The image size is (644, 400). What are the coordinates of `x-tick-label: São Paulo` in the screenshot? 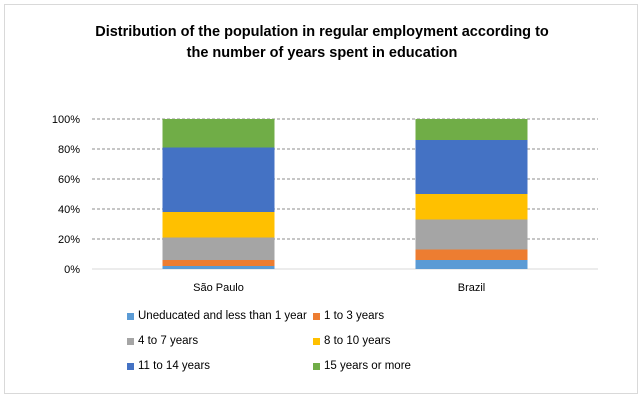 It's located at (218, 288).